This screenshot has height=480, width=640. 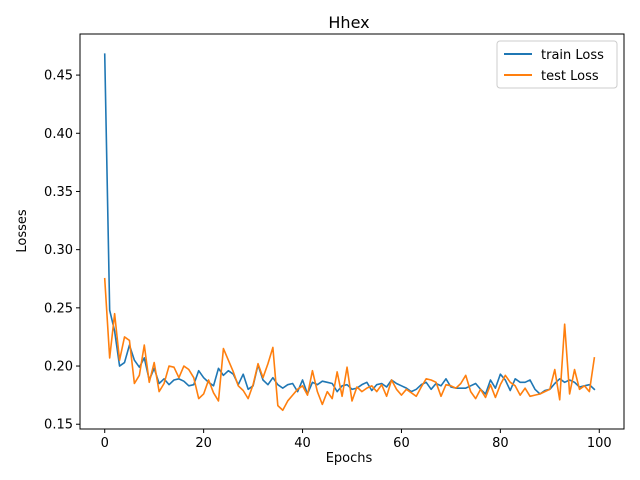 I want to click on x-tick-label: 40, so click(x=302, y=443).